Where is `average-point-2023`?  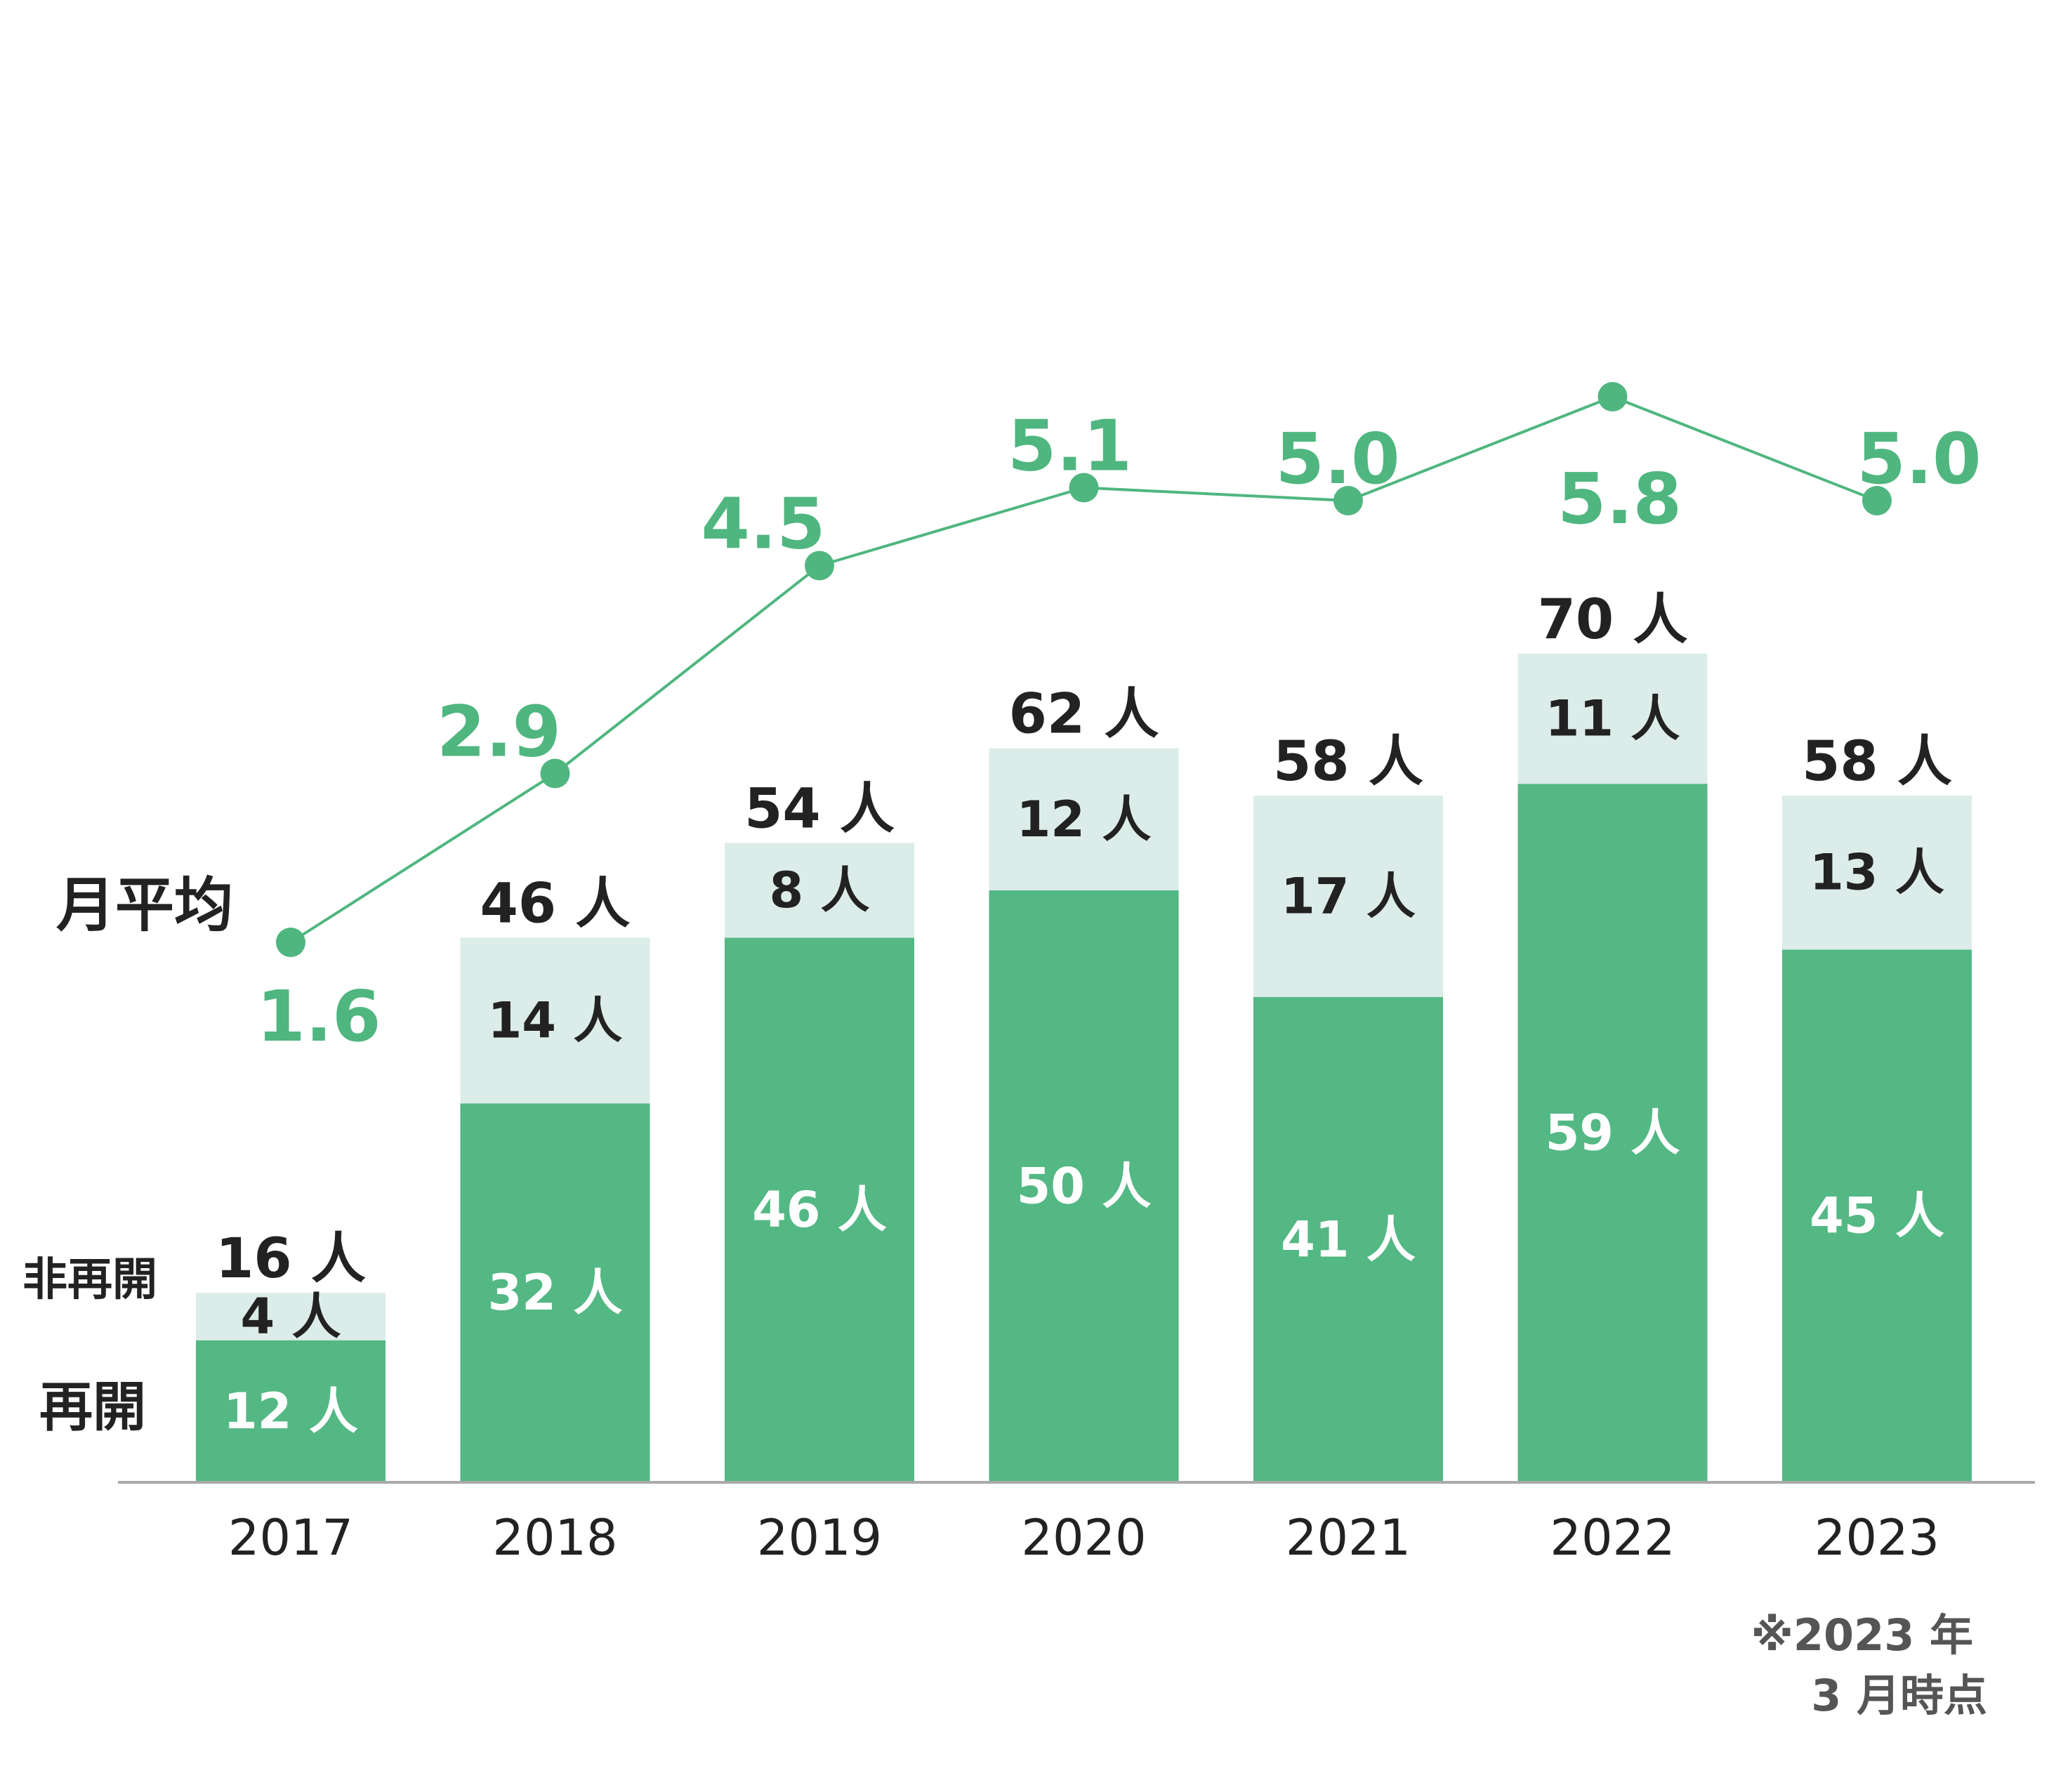 average-point-2023 is located at coordinates (1877, 500).